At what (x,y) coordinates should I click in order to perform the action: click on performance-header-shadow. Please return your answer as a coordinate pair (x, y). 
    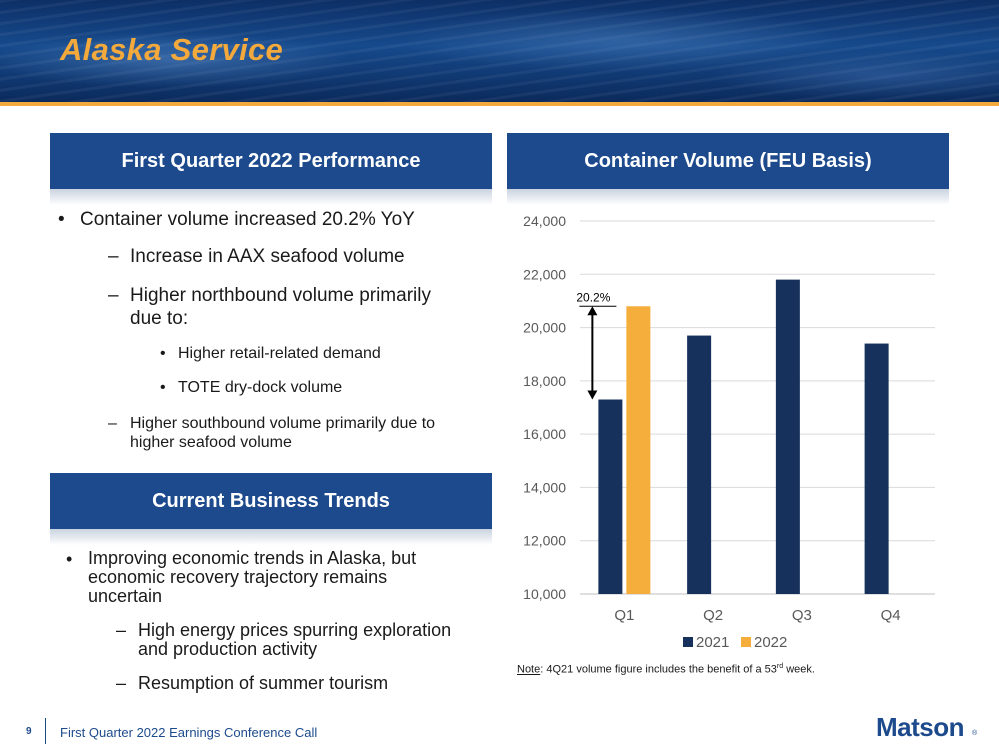
    Looking at the image, I should click on (271, 197).